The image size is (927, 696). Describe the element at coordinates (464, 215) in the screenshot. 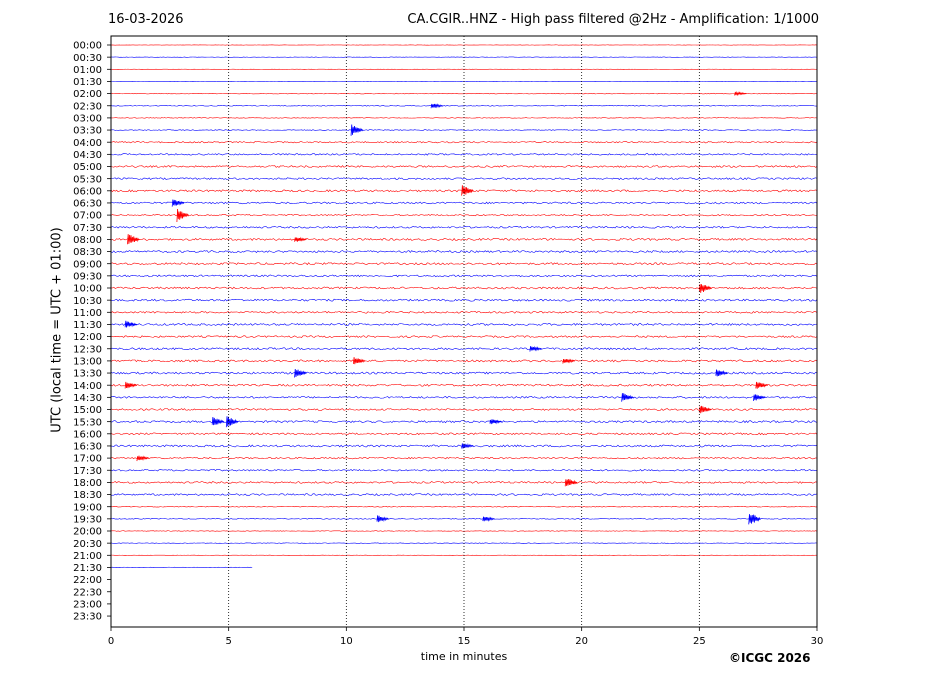

I see `trace-07:00` at that location.